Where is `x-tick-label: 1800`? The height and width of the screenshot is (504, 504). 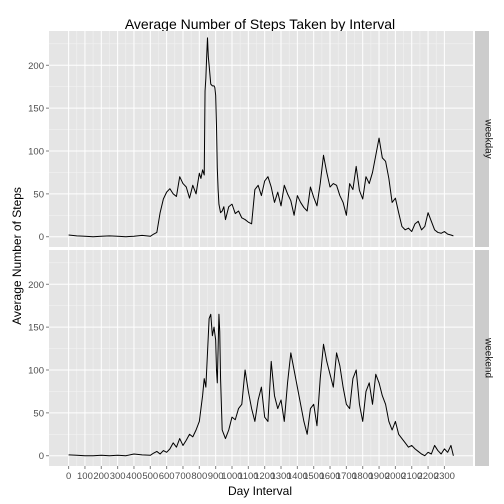 x-tick-label: 1800 is located at coordinates (362, 476).